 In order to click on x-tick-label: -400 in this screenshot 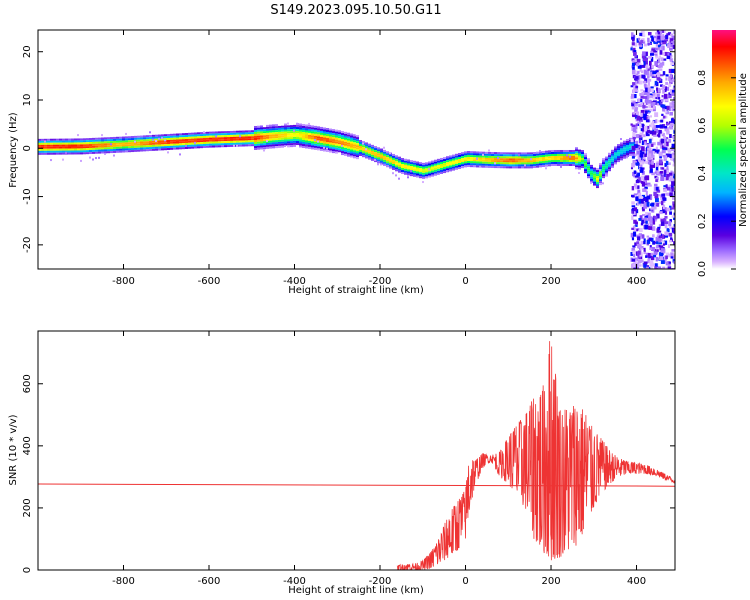, I will do `click(294, 581)`.